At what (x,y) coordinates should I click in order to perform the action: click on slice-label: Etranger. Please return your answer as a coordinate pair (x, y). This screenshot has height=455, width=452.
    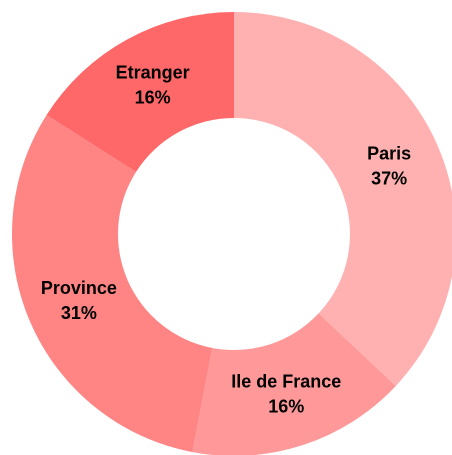
    Looking at the image, I should click on (153, 73).